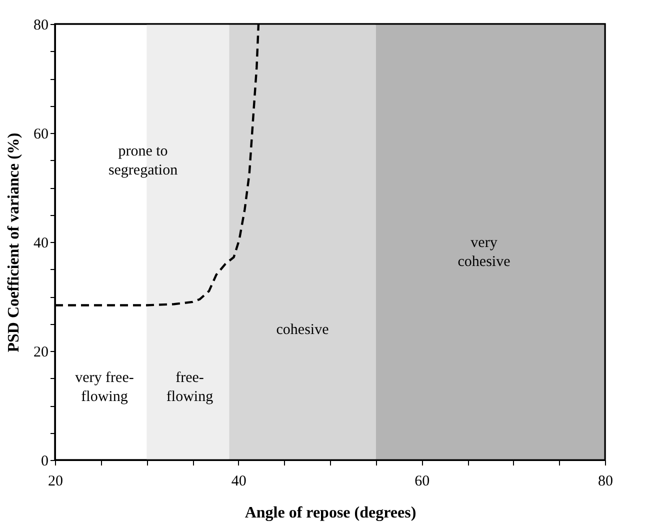  Describe the element at coordinates (143, 160) in the screenshot. I see `annotation: prone to segregation` at that location.